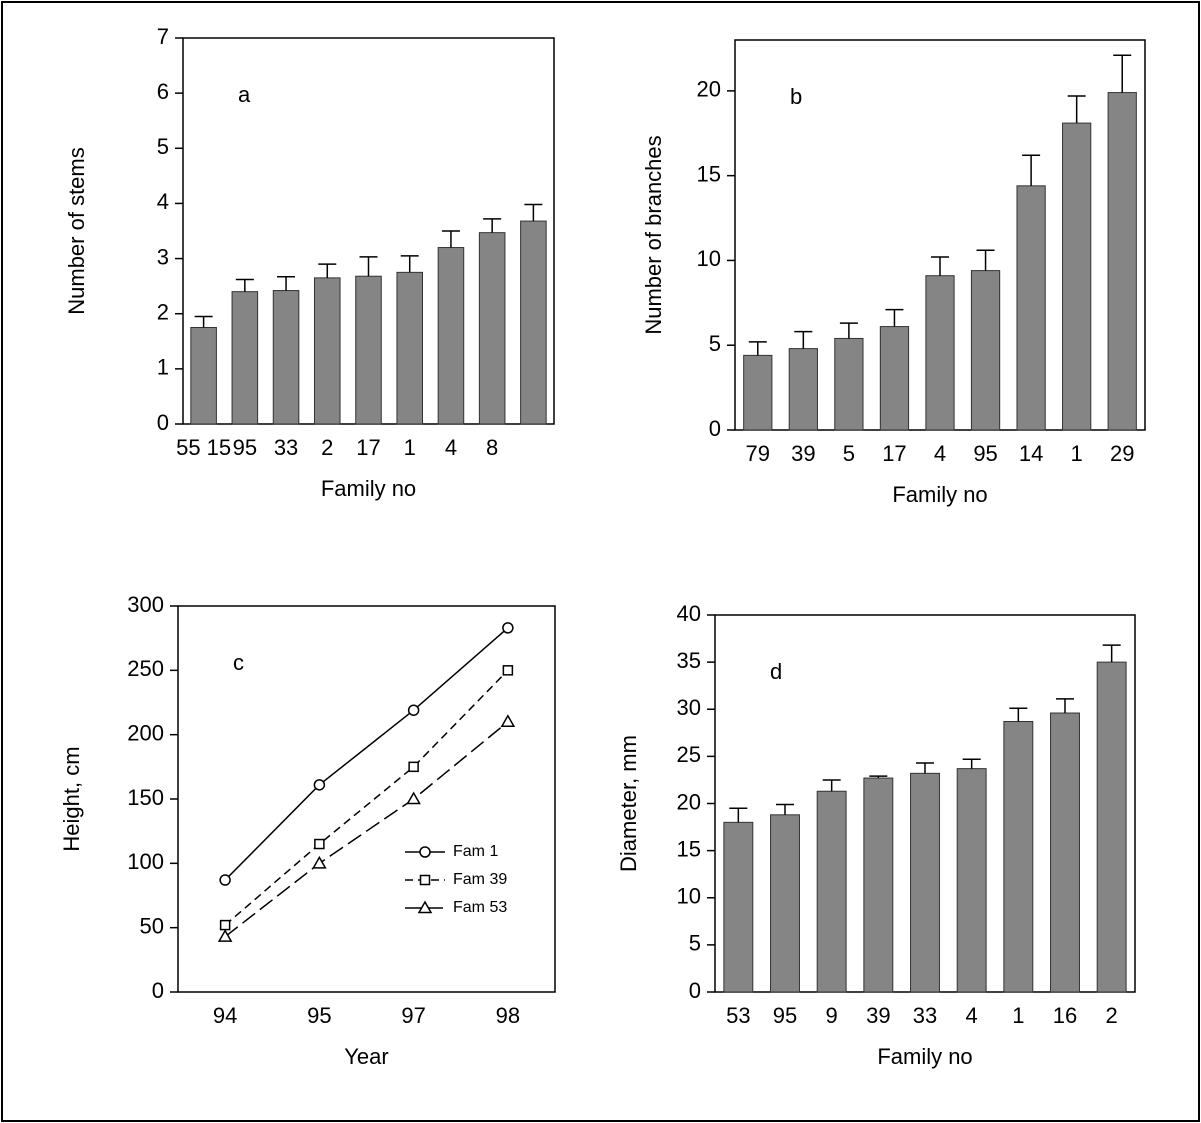  Describe the element at coordinates (832, 1015) in the screenshot. I see `x-tick-label: 9` at that location.